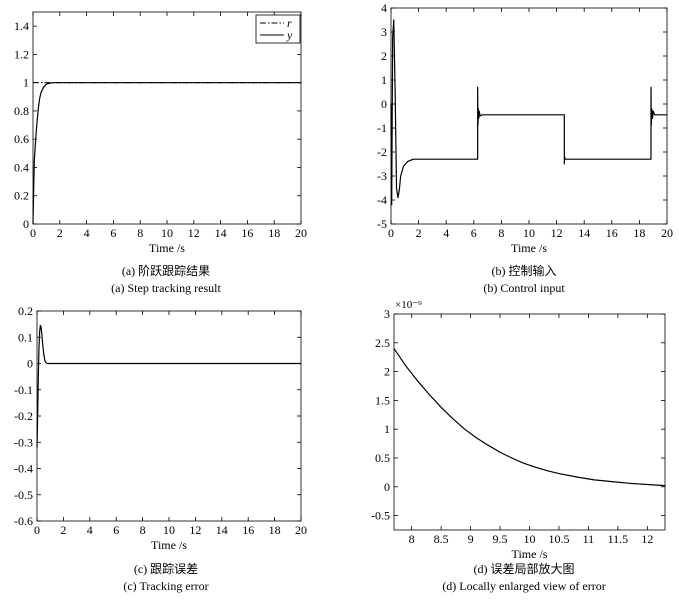 The width and height of the screenshot is (679, 601). I want to click on caption-a-en: (a) Step tracking result, so click(166, 288).